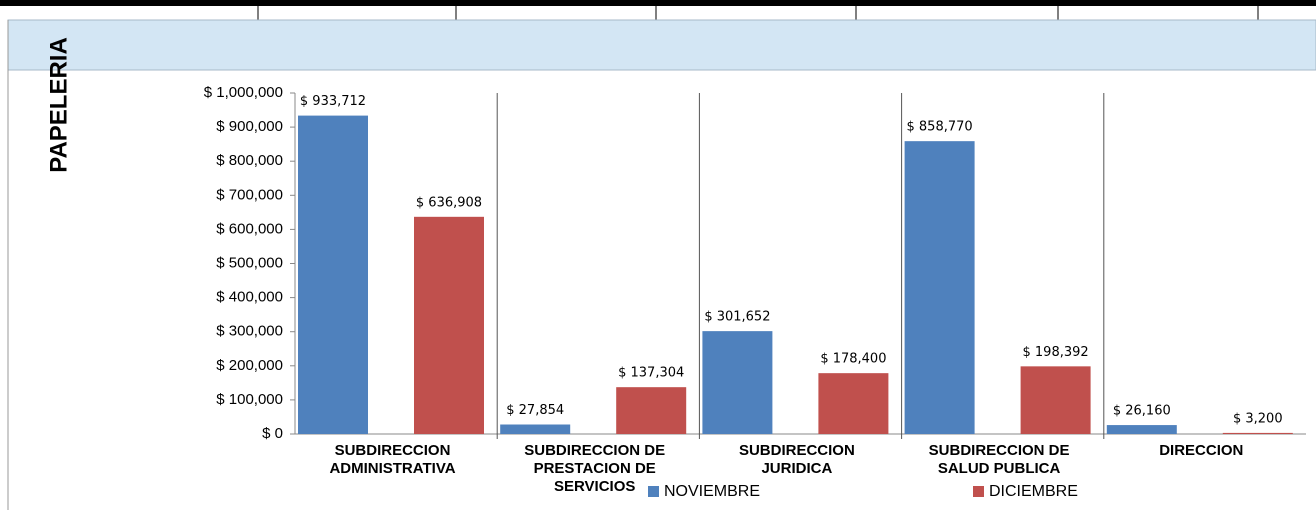  What do you see at coordinates (249, 365) in the screenshot?
I see `y-tick-label: $ 200,000` at bounding box center [249, 365].